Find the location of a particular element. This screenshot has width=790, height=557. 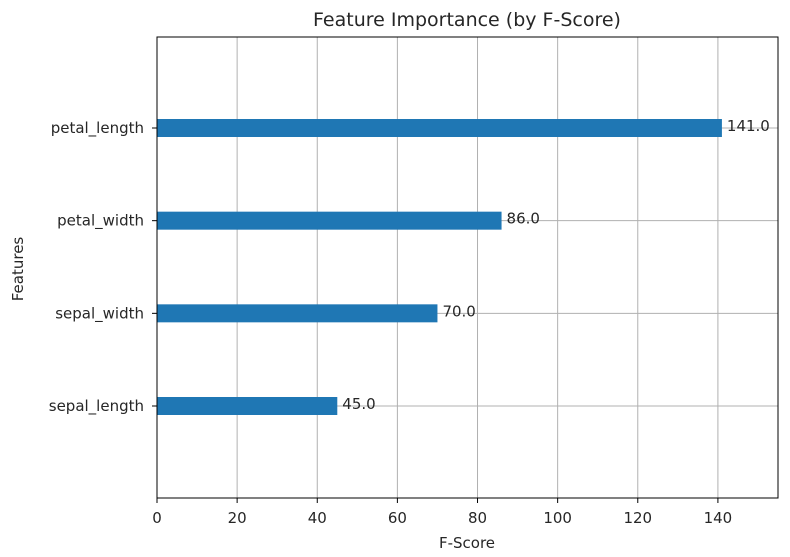

y-tick-label: sepal_width is located at coordinates (99, 313).